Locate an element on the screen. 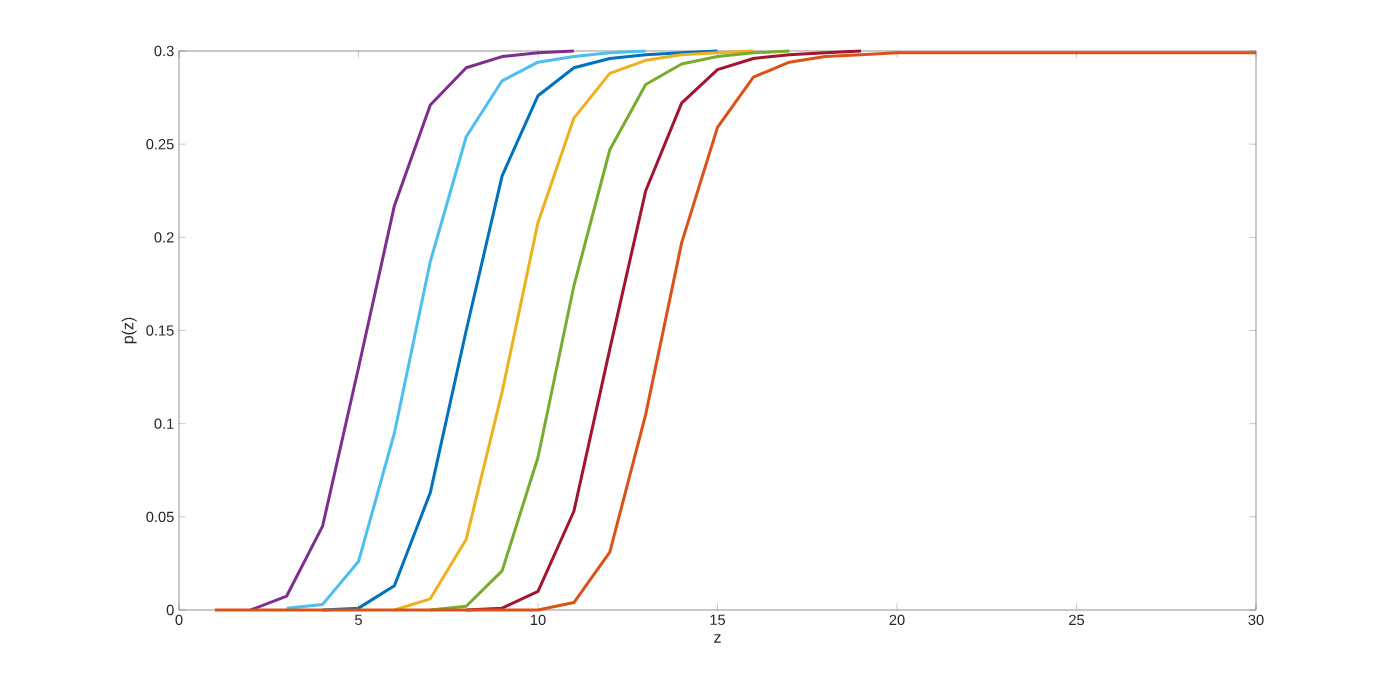 The height and width of the screenshot is (686, 1388). x-tick-label: 10 is located at coordinates (538, 620).